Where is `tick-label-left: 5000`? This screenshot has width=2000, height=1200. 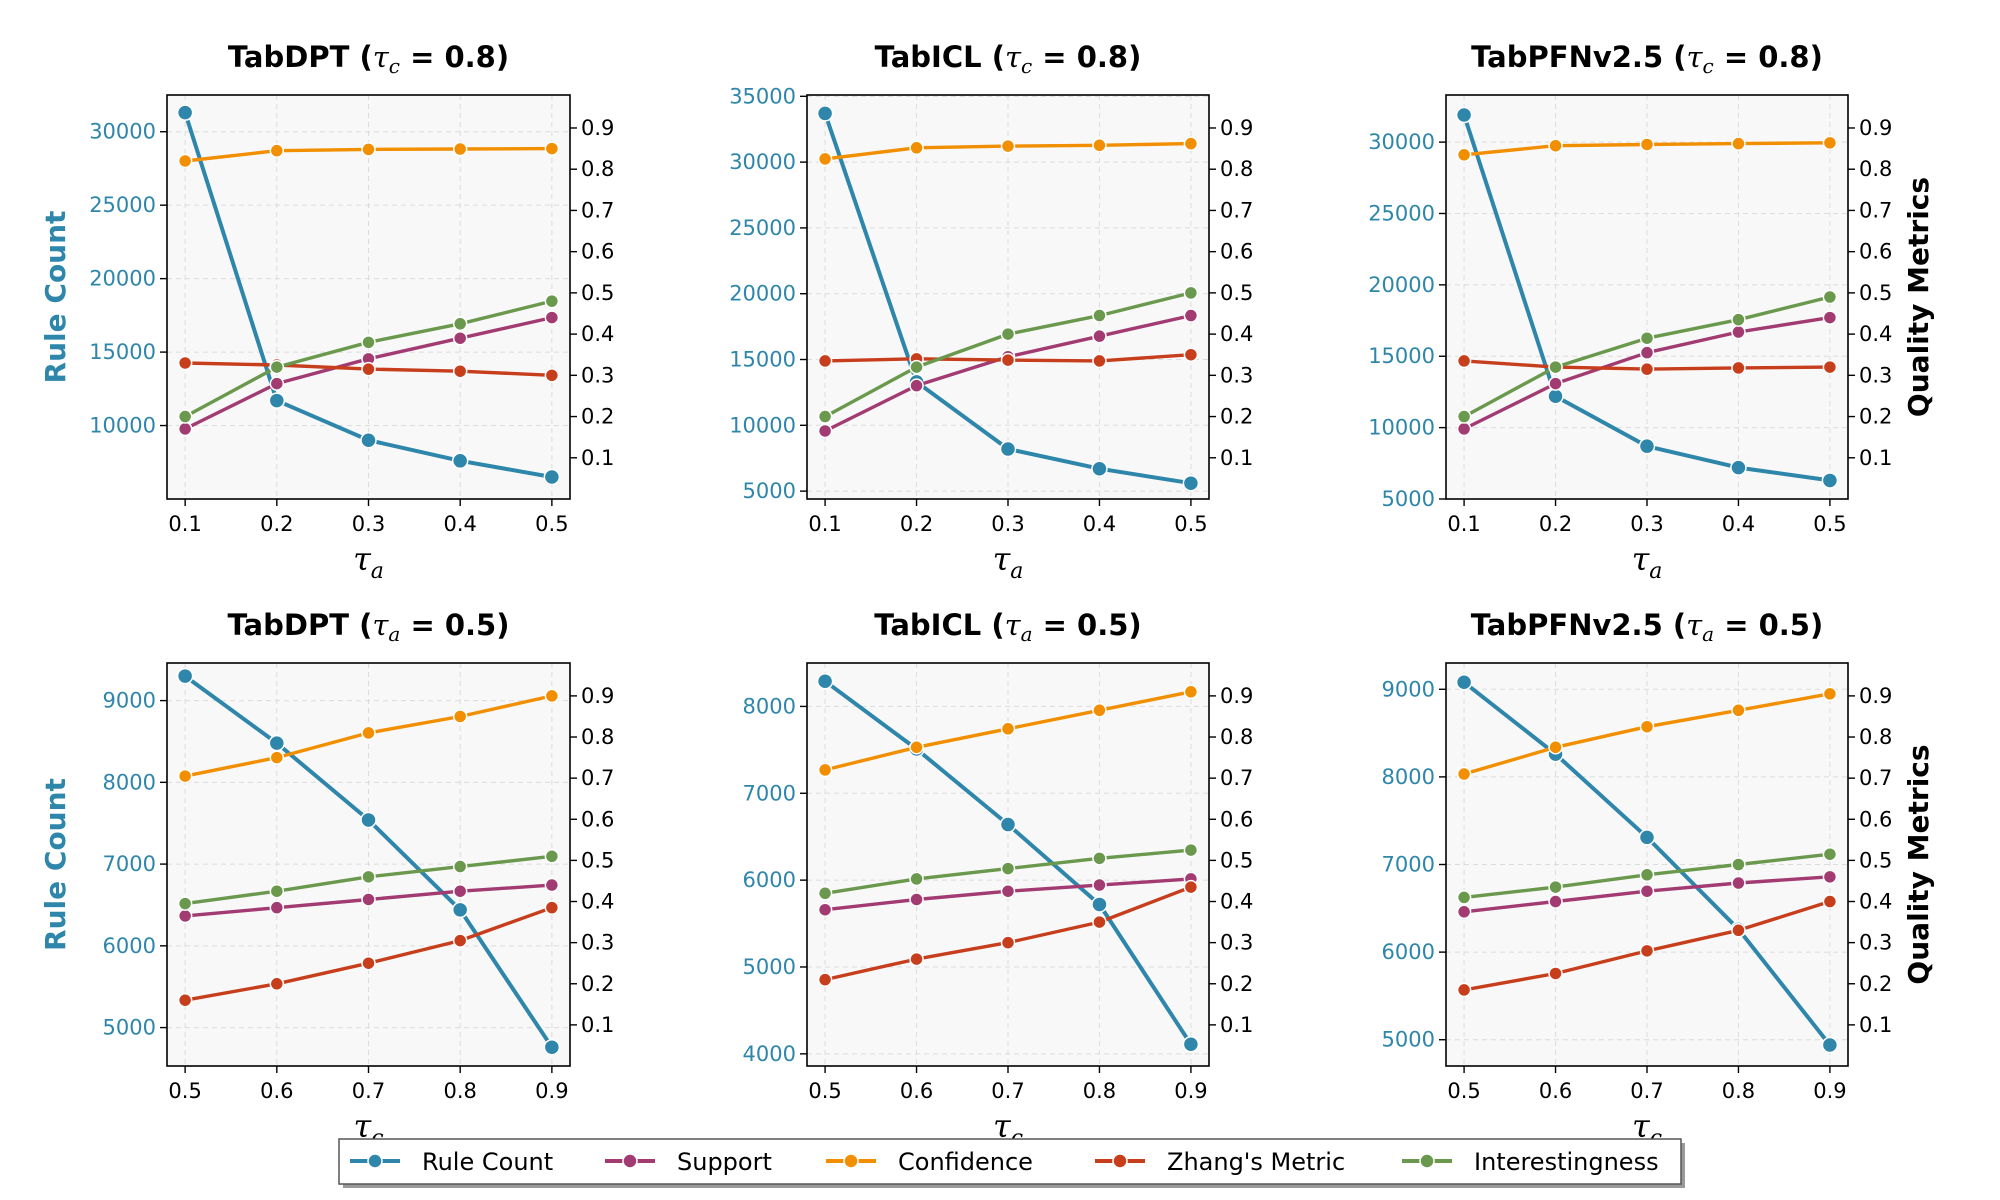 tick-label-left: 5000 is located at coordinates (769, 967).